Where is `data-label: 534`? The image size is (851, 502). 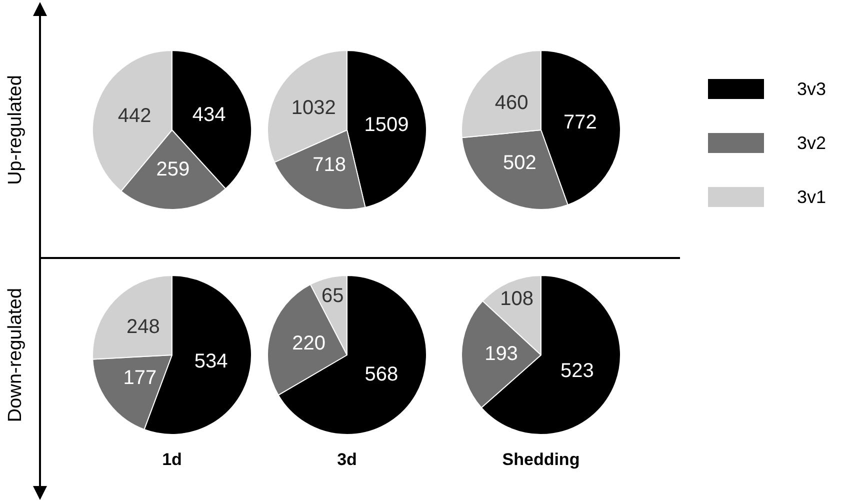
data-label: 534 is located at coordinates (211, 361).